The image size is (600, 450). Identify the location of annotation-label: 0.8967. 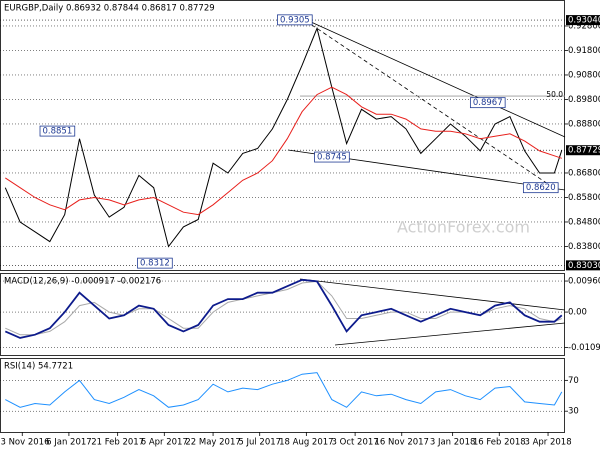
(488, 103).